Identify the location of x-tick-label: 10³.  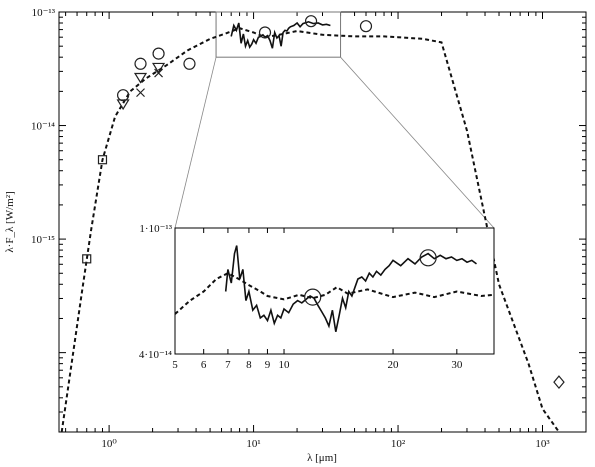
(542, 444).